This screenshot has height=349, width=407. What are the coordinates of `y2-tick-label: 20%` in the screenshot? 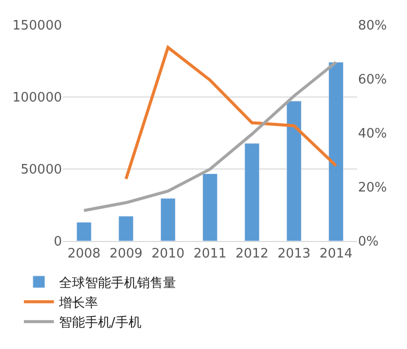 It's located at (372, 188).